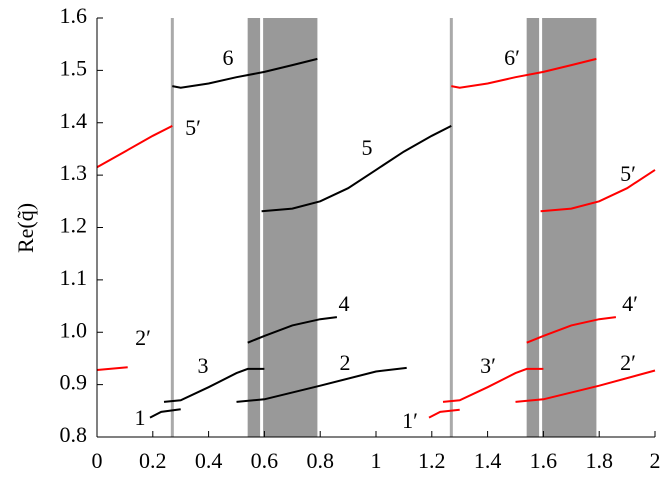  Describe the element at coordinates (74, 15) in the screenshot. I see `y-tick-label: 1.6` at that location.